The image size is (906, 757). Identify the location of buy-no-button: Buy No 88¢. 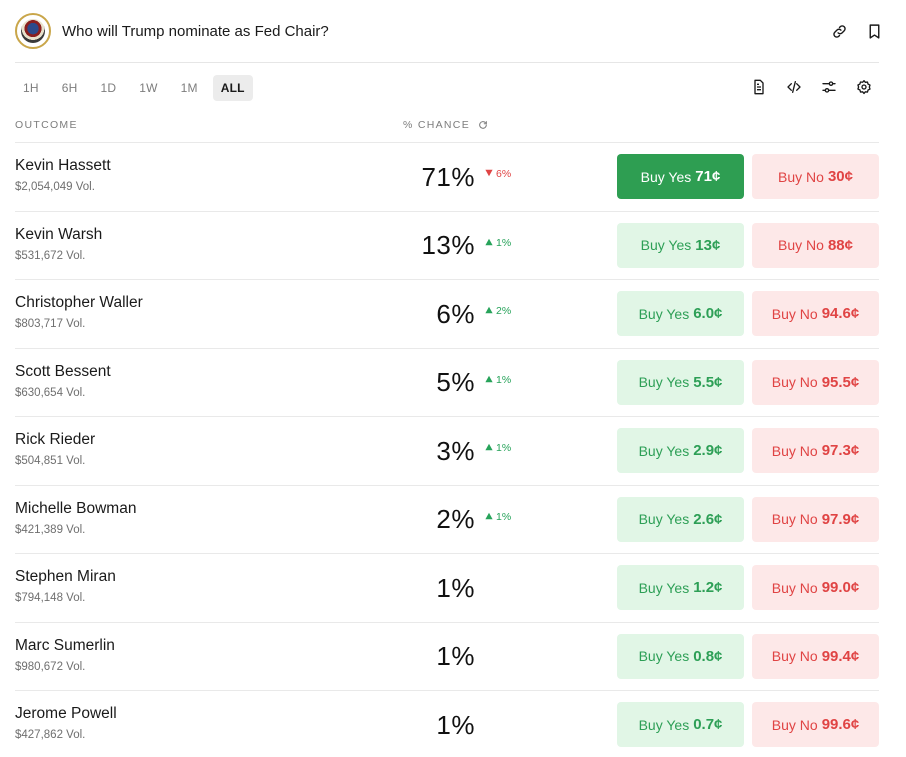
(815, 245).